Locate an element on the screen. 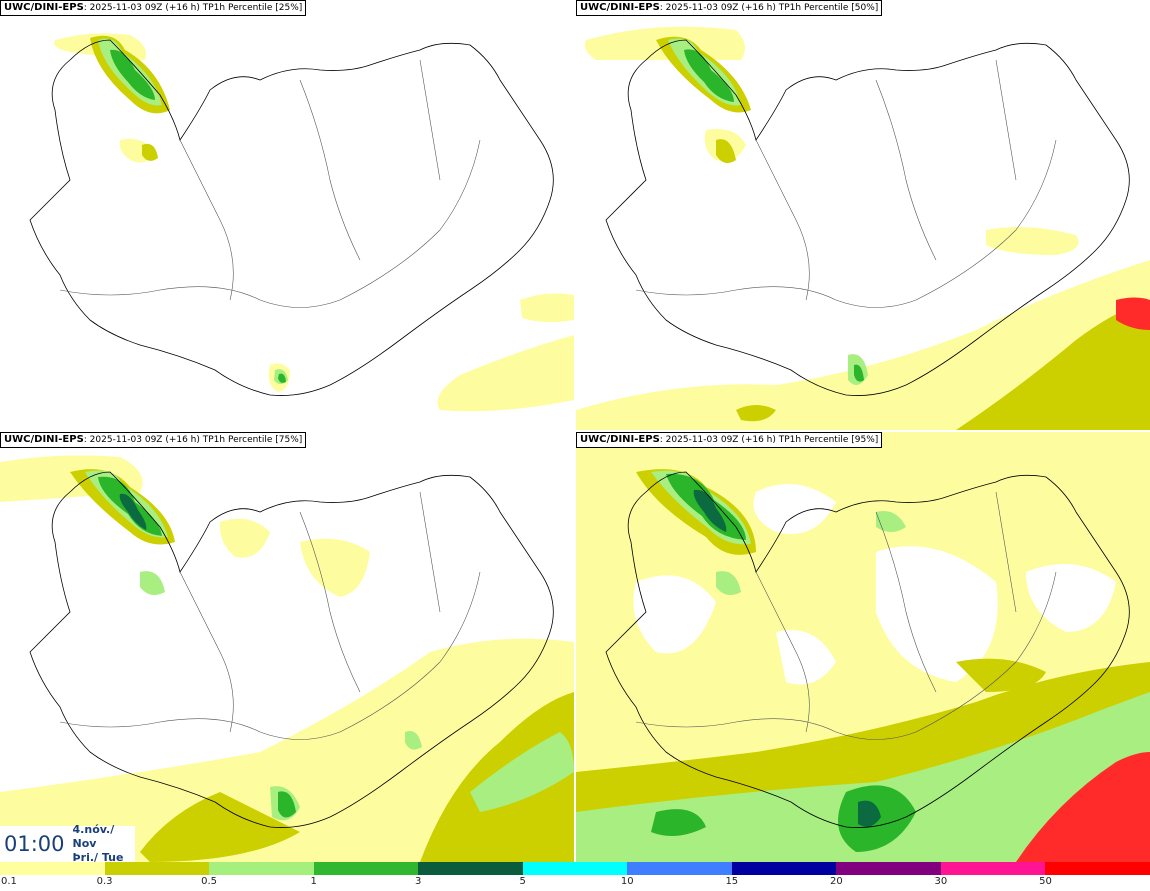 The image size is (1150, 891). weekday-label: Þri./ Tue is located at coordinates (98, 857).